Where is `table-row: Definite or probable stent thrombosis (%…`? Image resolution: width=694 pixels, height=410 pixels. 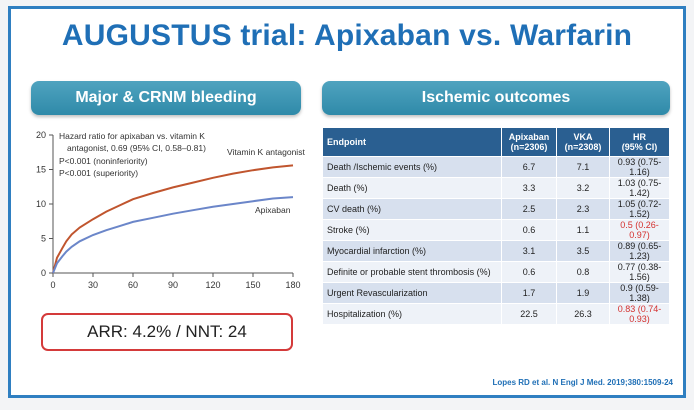
table-row: Definite or probable stent thrombosis (%… is located at coordinates (496, 272).